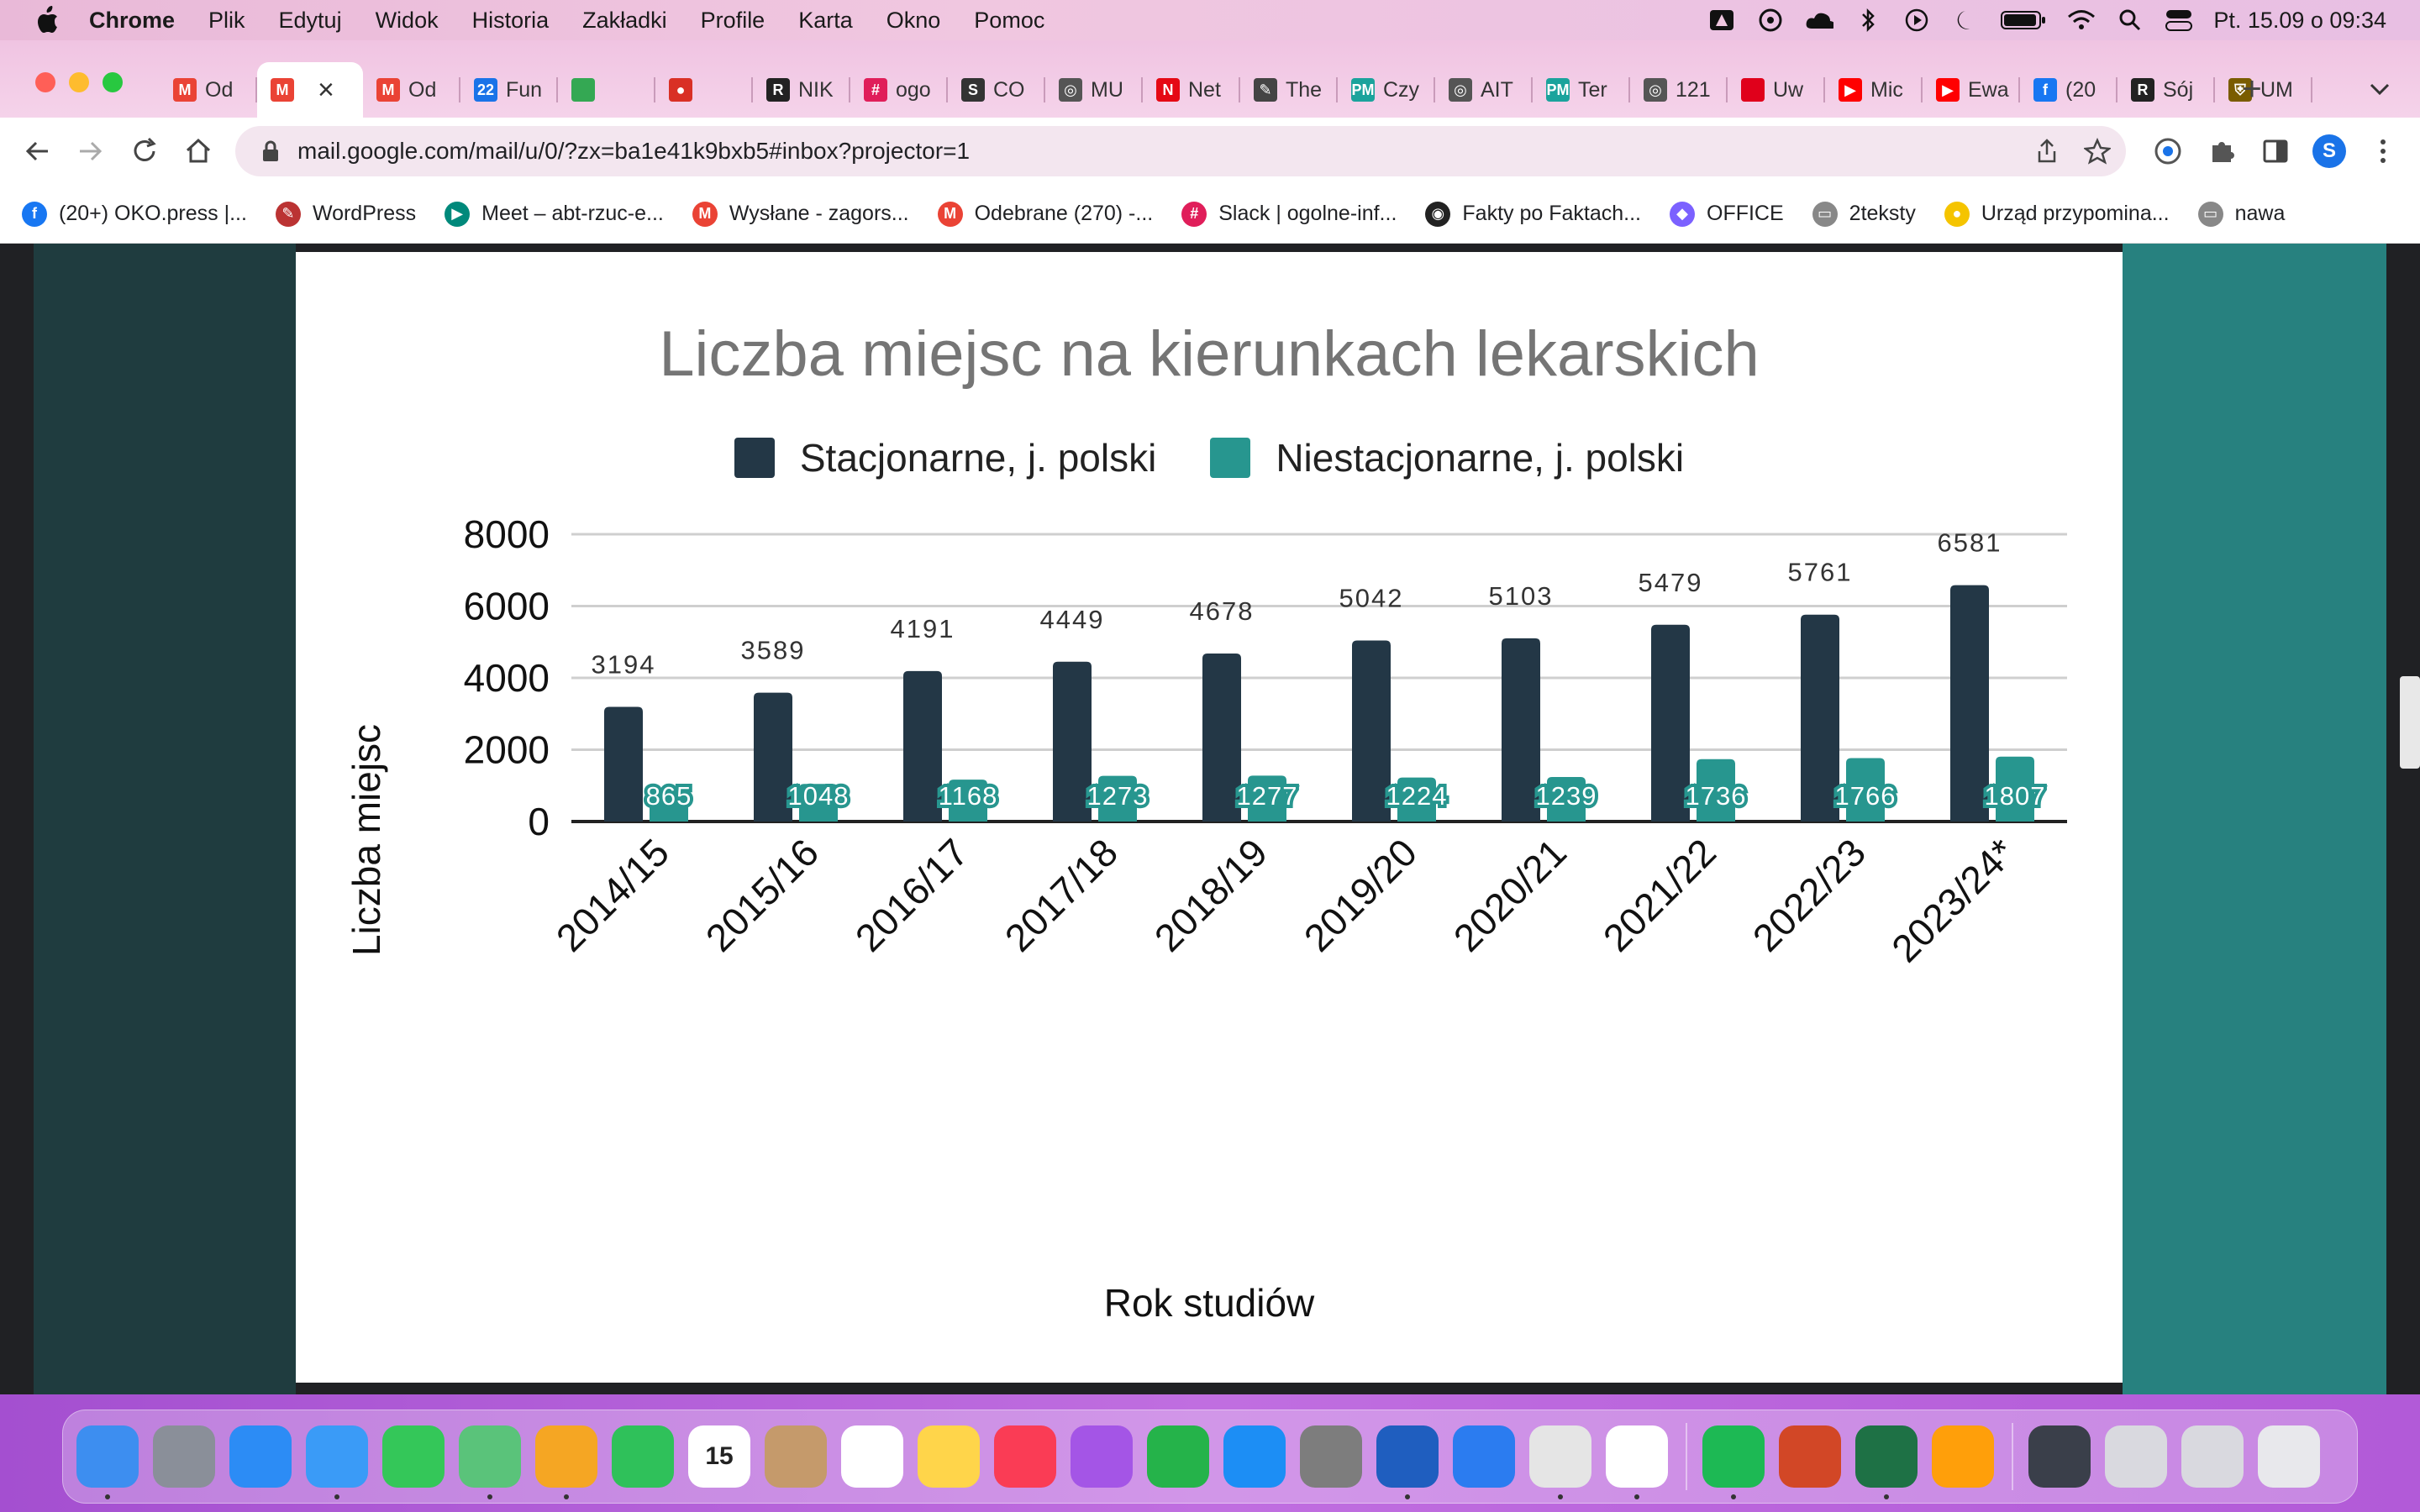 Image resolution: width=2420 pixels, height=1512 pixels. What do you see at coordinates (2299, 20) in the screenshot?
I see `clock: Pt. 15.09 o 09:34` at bounding box center [2299, 20].